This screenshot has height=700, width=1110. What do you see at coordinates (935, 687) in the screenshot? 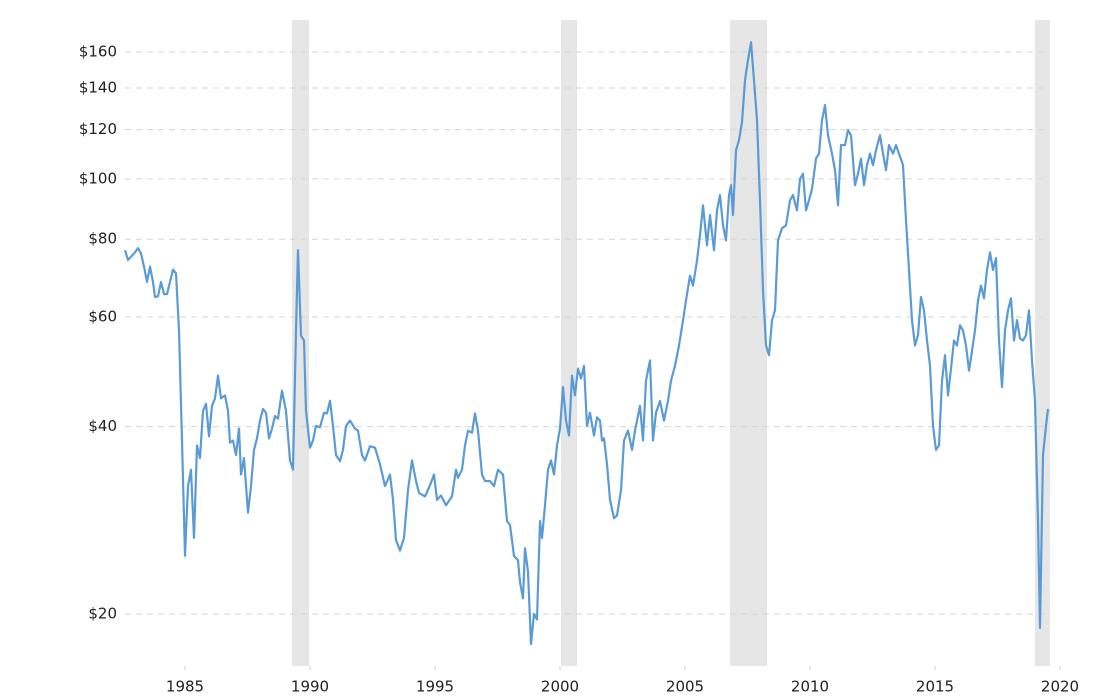
I see `x-tick-label: 2015` at bounding box center [935, 687].